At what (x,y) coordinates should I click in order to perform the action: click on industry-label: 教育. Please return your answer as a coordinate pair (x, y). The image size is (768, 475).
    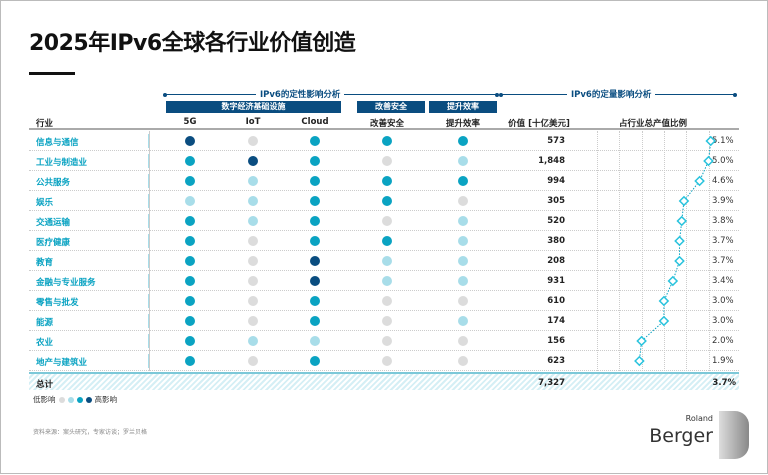
    Looking at the image, I should click on (45, 263).